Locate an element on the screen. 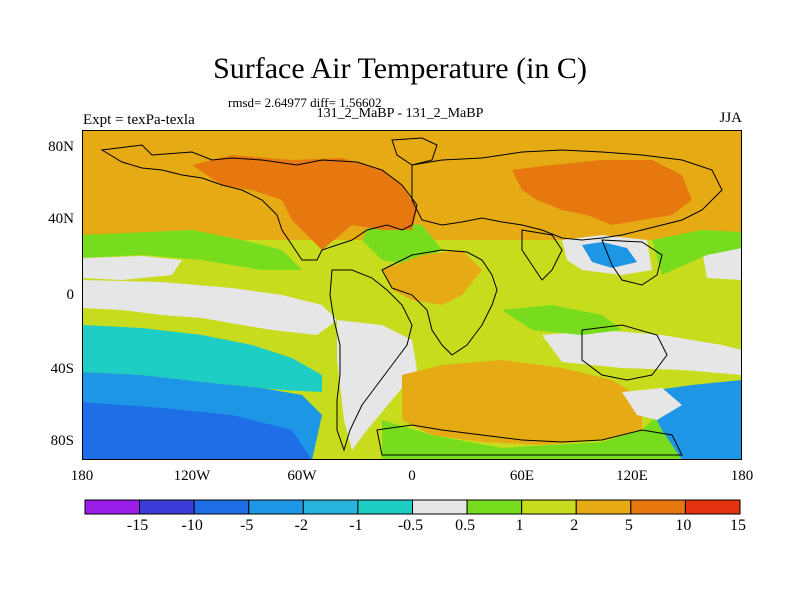 Image resolution: width=800 pixels, height=600 pixels. map-title: Surface Air Temperature (in C) is located at coordinates (400, 68).